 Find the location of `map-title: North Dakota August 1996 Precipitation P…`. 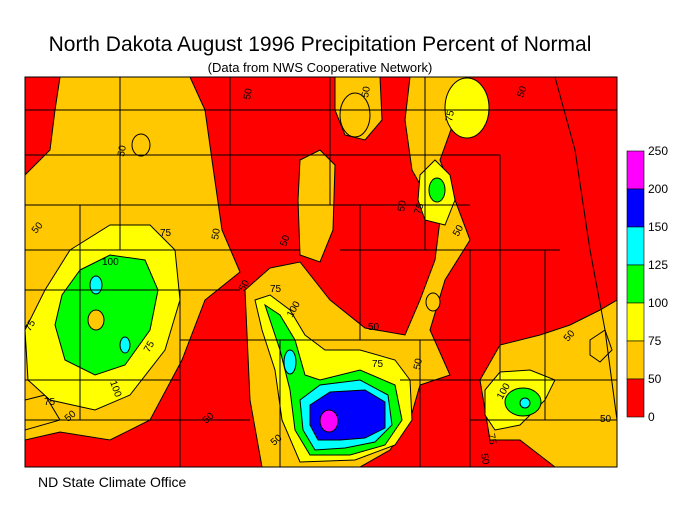

map-title: North Dakota August 1996 Precipitation P… is located at coordinates (320, 44).